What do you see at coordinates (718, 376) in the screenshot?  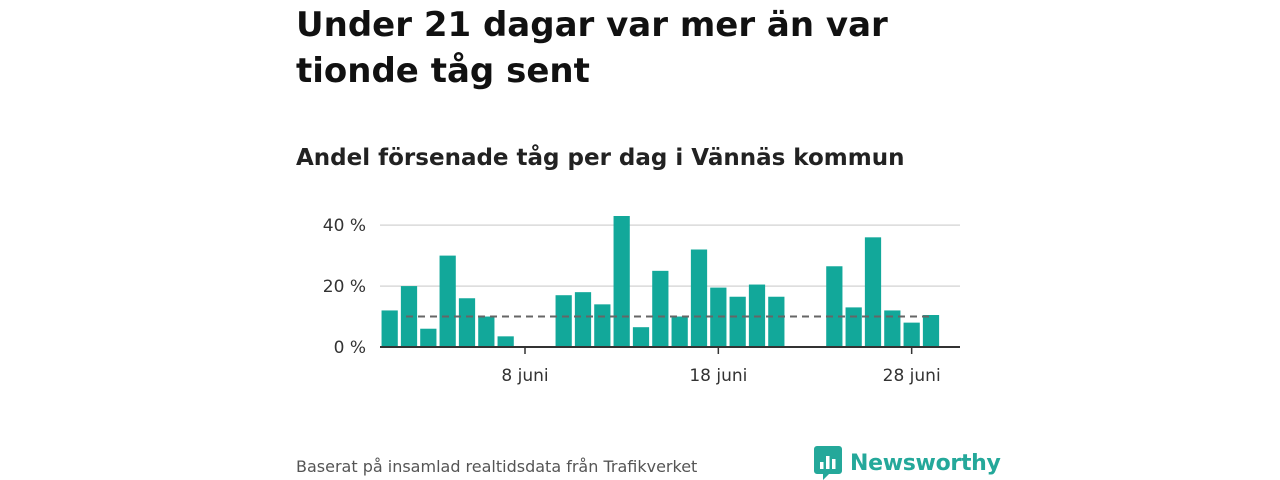 I see `x-tick-label: 18 juni` at bounding box center [718, 376].